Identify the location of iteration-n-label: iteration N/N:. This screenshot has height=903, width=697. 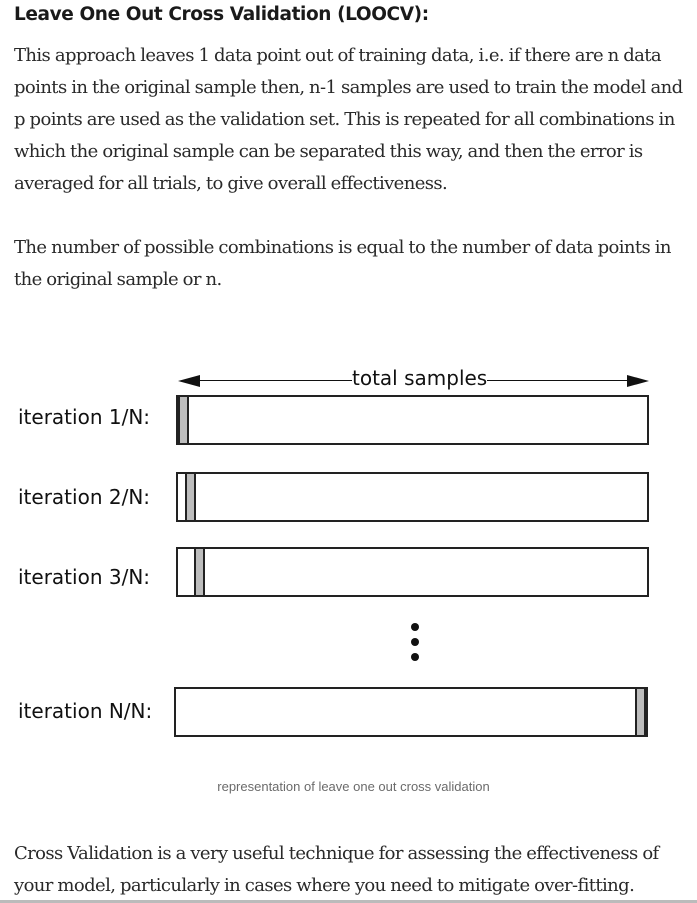
(85, 711).